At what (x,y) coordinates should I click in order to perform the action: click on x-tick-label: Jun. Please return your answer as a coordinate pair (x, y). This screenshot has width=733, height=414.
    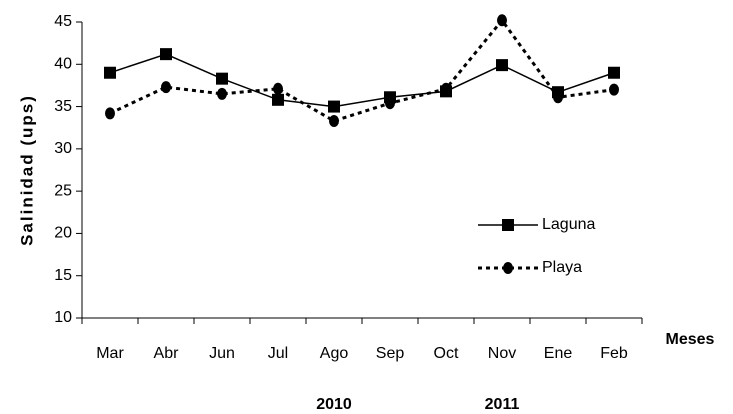
    Looking at the image, I should click on (222, 353).